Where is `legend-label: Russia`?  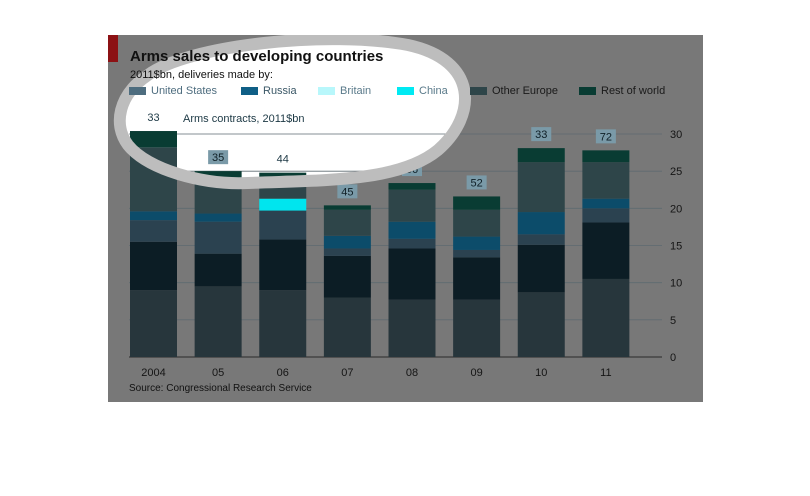
legend-label: Russia is located at coordinates (280, 91).